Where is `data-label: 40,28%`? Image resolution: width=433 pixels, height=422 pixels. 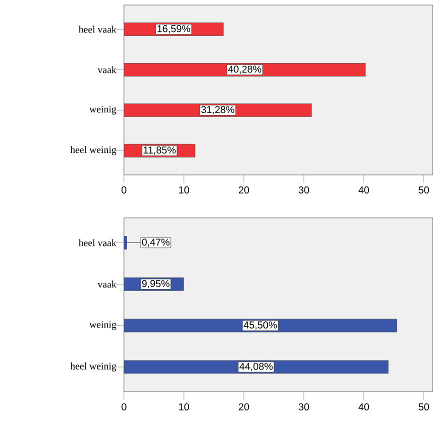 data-label: 40,28% is located at coordinates (245, 70).